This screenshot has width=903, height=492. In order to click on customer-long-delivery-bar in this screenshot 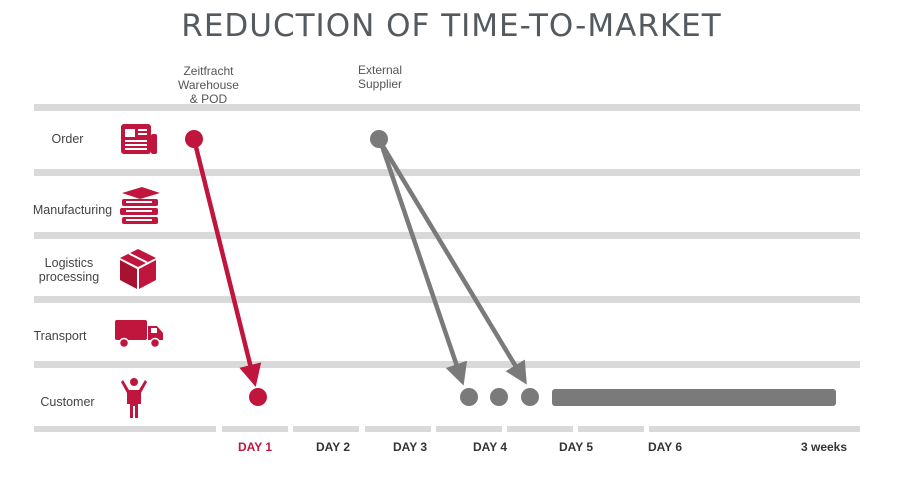, I will do `click(694, 397)`.